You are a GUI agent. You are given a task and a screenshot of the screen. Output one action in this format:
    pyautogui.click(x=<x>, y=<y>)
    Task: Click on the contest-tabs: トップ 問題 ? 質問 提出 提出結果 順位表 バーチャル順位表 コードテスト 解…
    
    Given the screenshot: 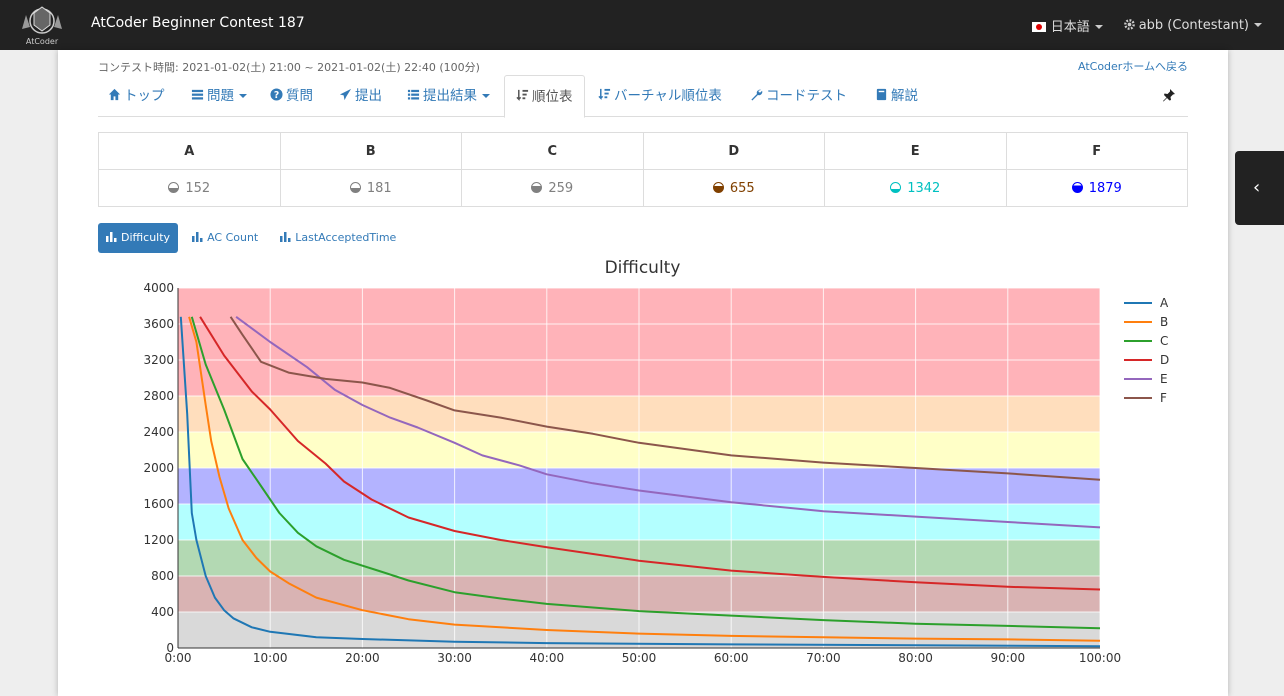 What is the action you would take?
    pyautogui.click(x=643, y=96)
    